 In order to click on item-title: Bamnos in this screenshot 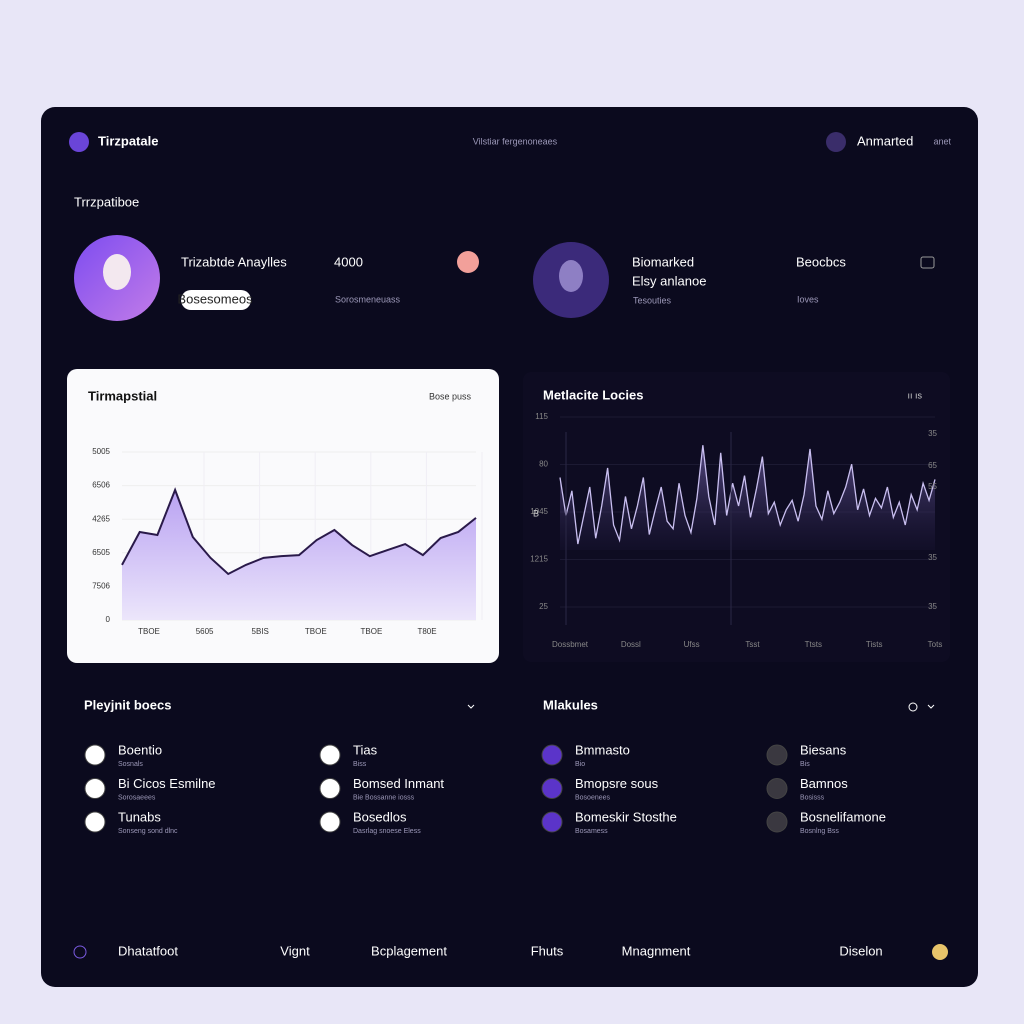, I will do `click(824, 783)`.